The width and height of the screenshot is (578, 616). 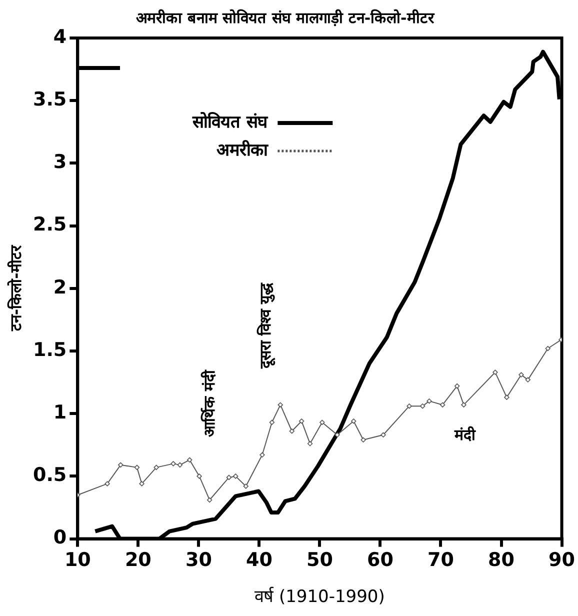 I want to click on x-tick-label: 90, so click(x=562, y=560).